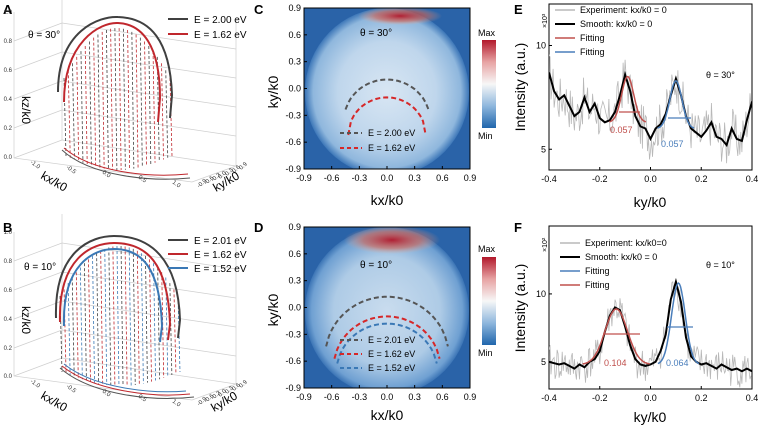 This screenshot has width=761, height=427. What do you see at coordinates (360, 178) in the screenshot?
I see `panel-c-x-tick-label: -0.3` at bounding box center [360, 178].